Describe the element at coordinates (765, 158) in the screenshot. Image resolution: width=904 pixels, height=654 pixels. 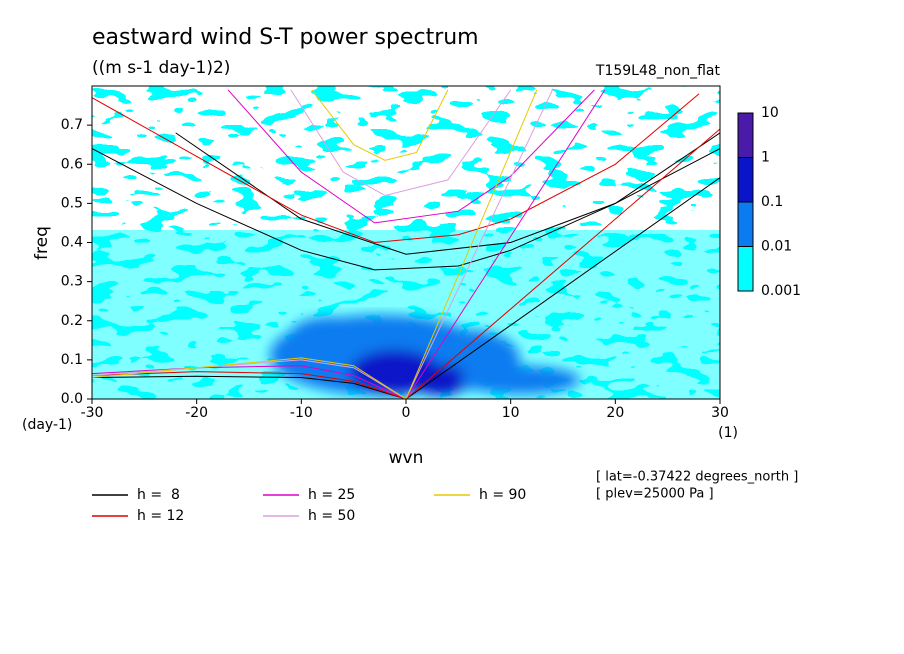
I see `colorbar-label: 1` at that location.